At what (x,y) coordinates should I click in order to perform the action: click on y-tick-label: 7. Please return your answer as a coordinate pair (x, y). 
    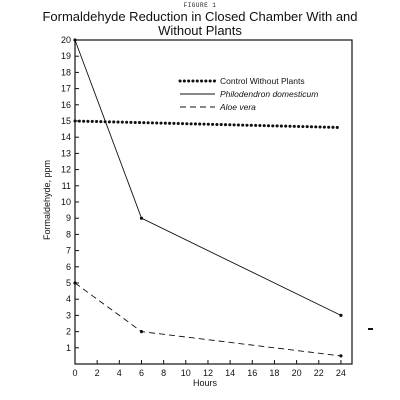
    Looking at the image, I should click on (68, 251).